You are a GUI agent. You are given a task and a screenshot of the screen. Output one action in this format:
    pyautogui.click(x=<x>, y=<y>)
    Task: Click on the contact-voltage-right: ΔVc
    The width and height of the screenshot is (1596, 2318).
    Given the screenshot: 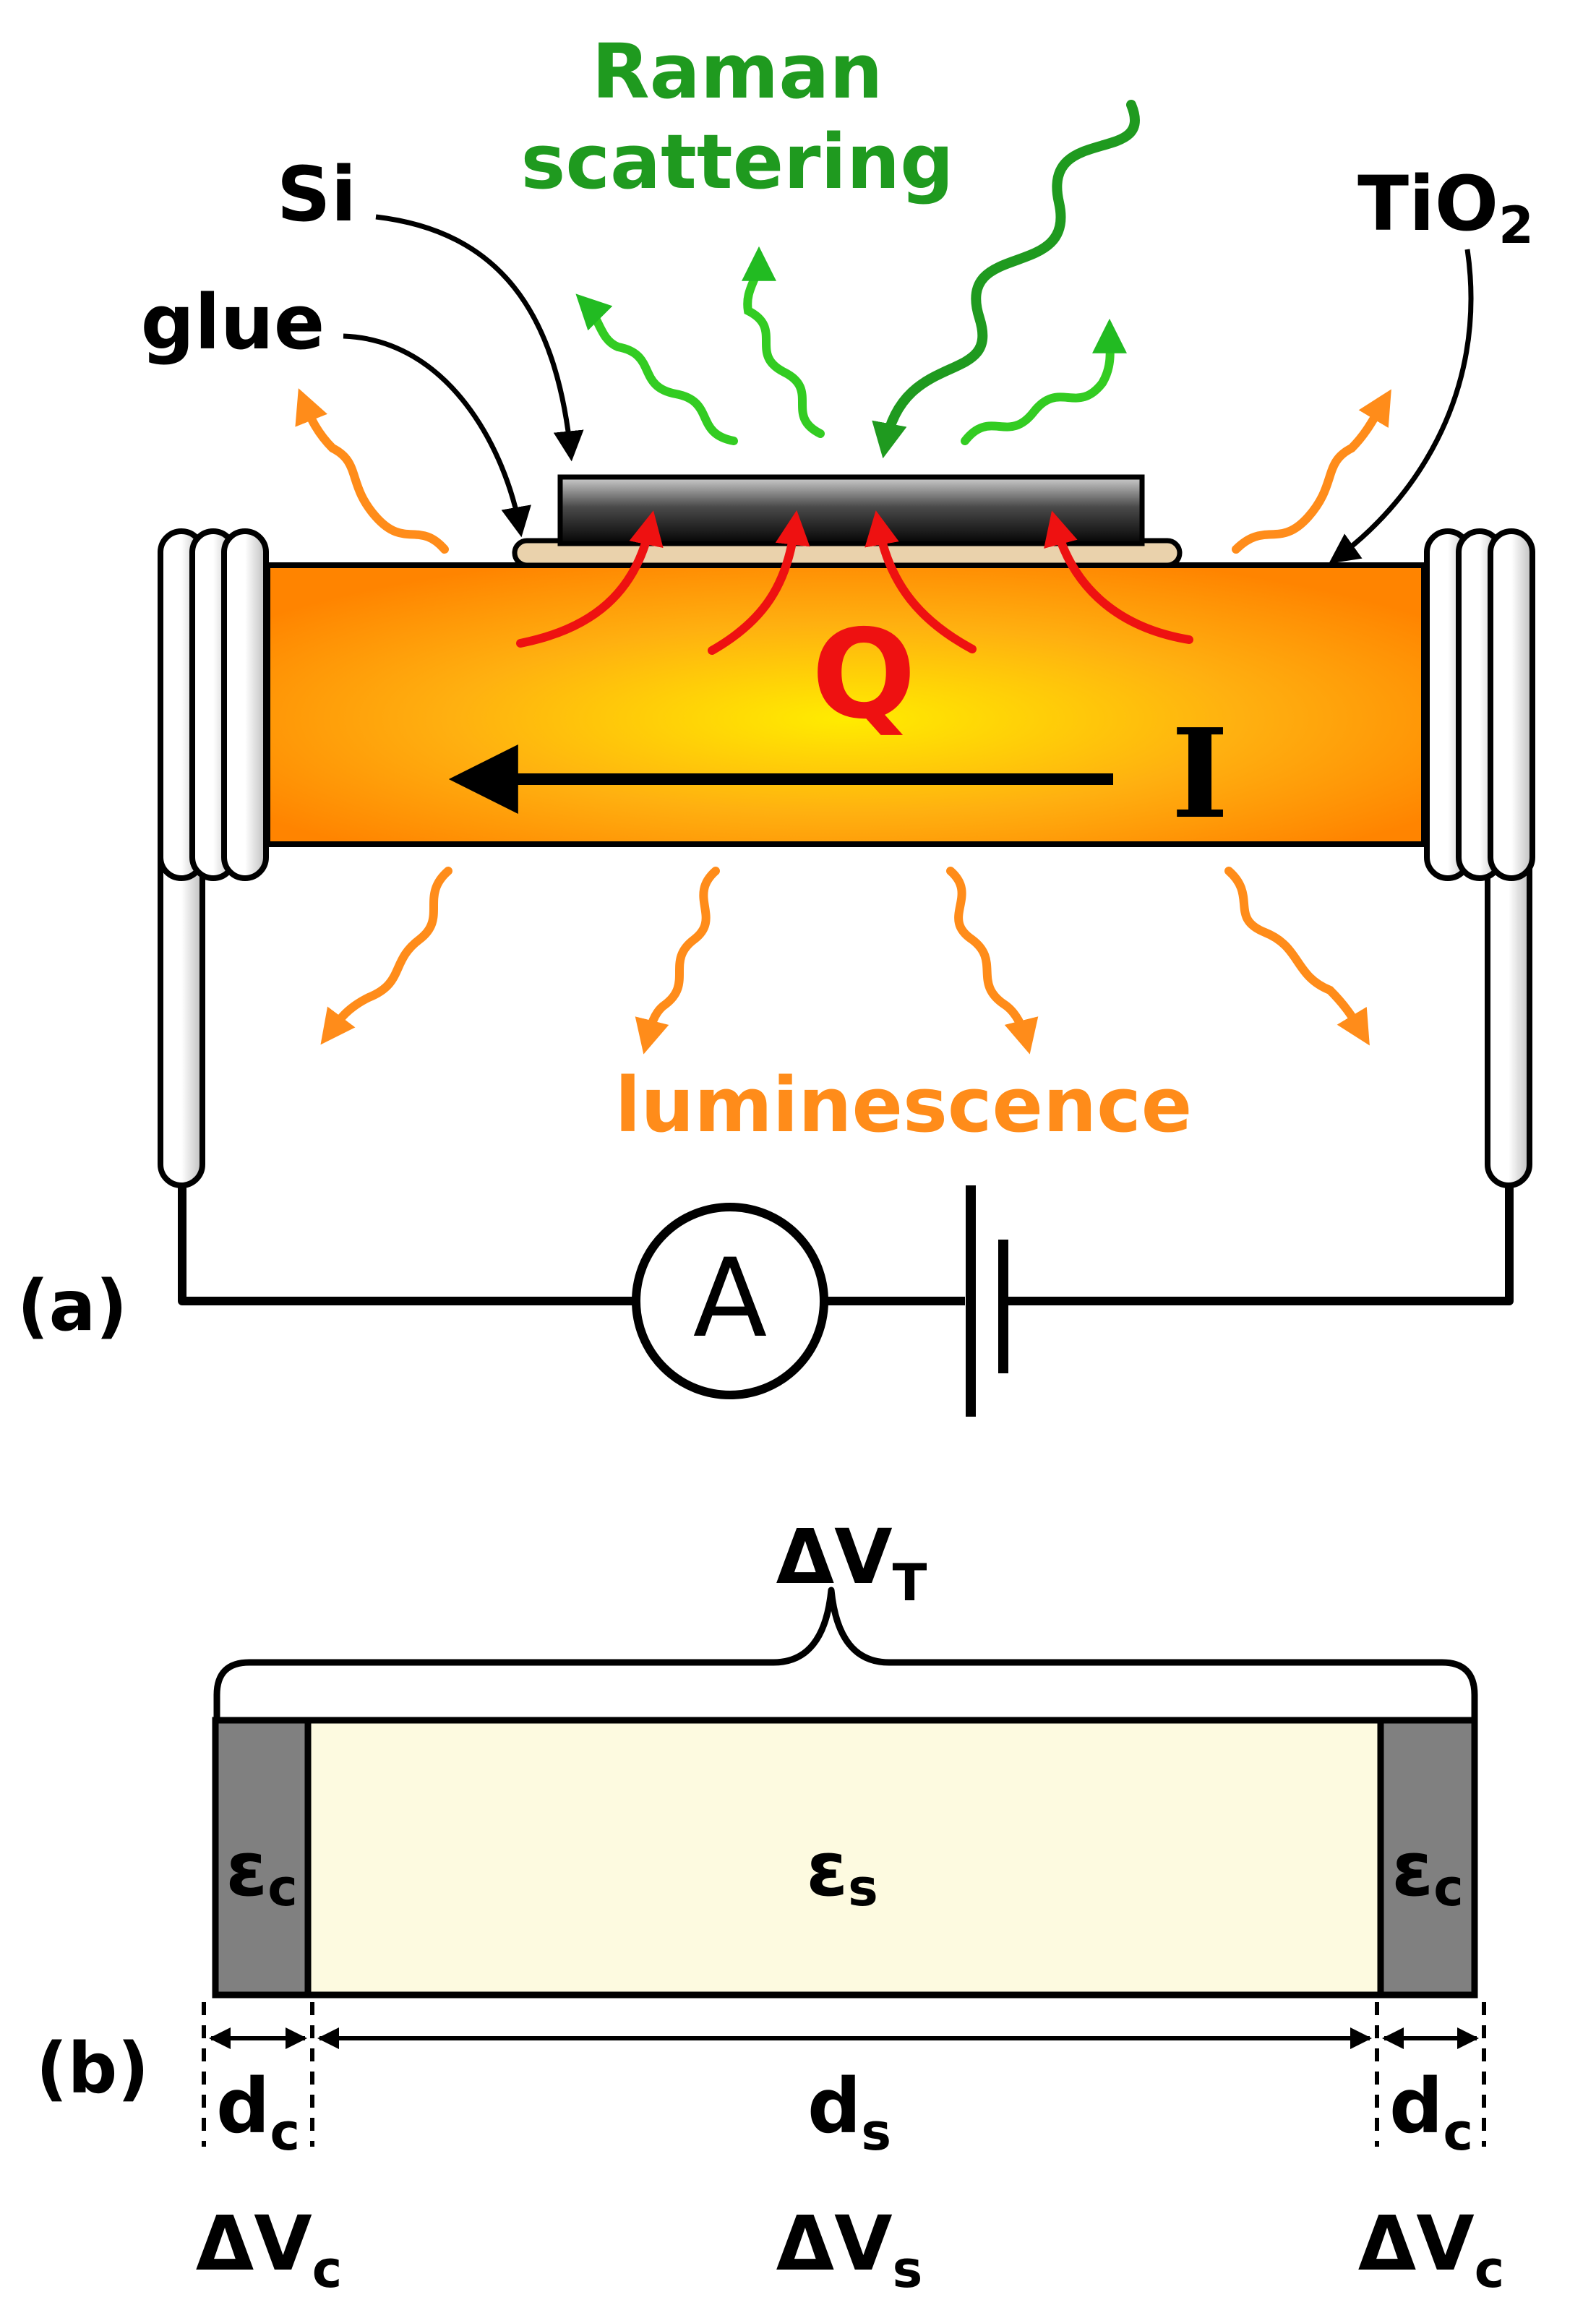 What is the action you would take?
    pyautogui.click(x=1431, y=2249)
    